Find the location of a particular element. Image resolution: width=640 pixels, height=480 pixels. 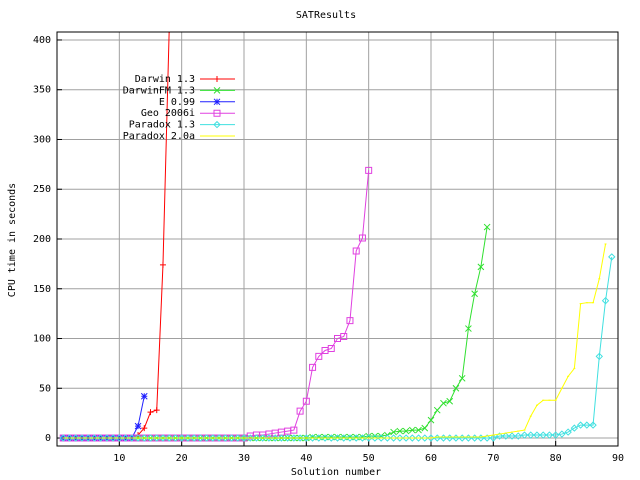

legend-label: Darwin 1.3 is located at coordinates (165, 79).